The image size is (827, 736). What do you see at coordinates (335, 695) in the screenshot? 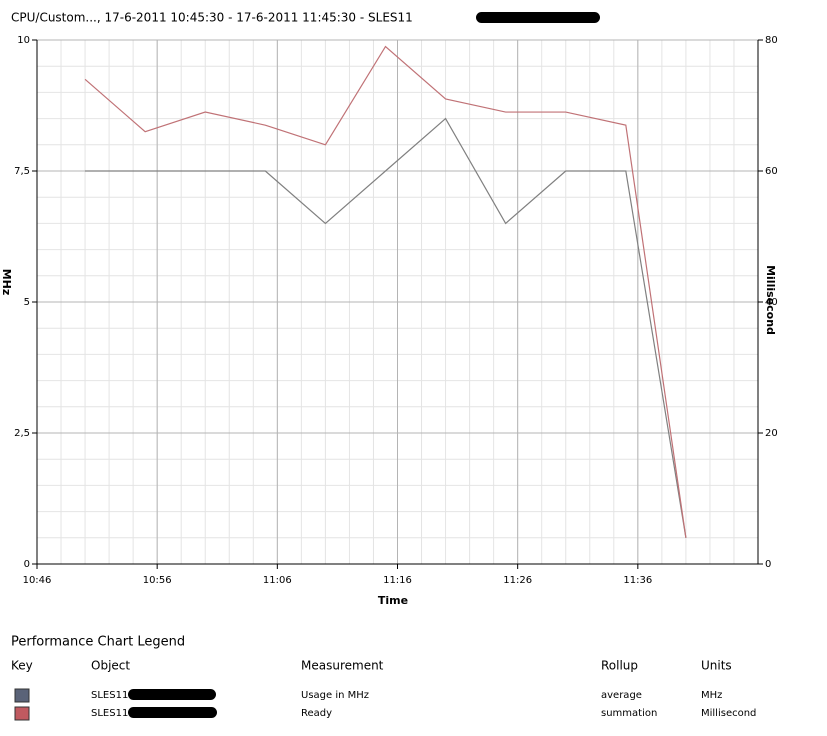
I see `legend-measurement: Usage in MHz` at bounding box center [335, 695].